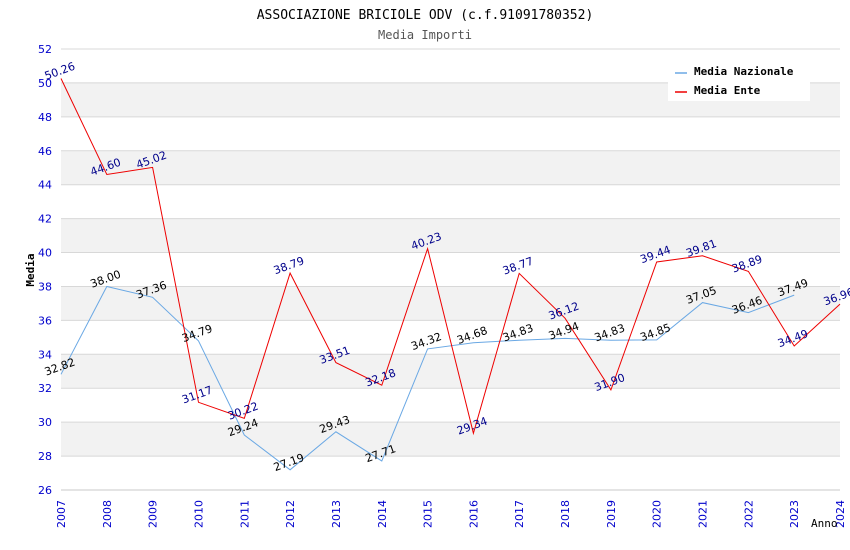 The image size is (850, 550). I want to click on x-tick-label: 2013, so click(336, 514).